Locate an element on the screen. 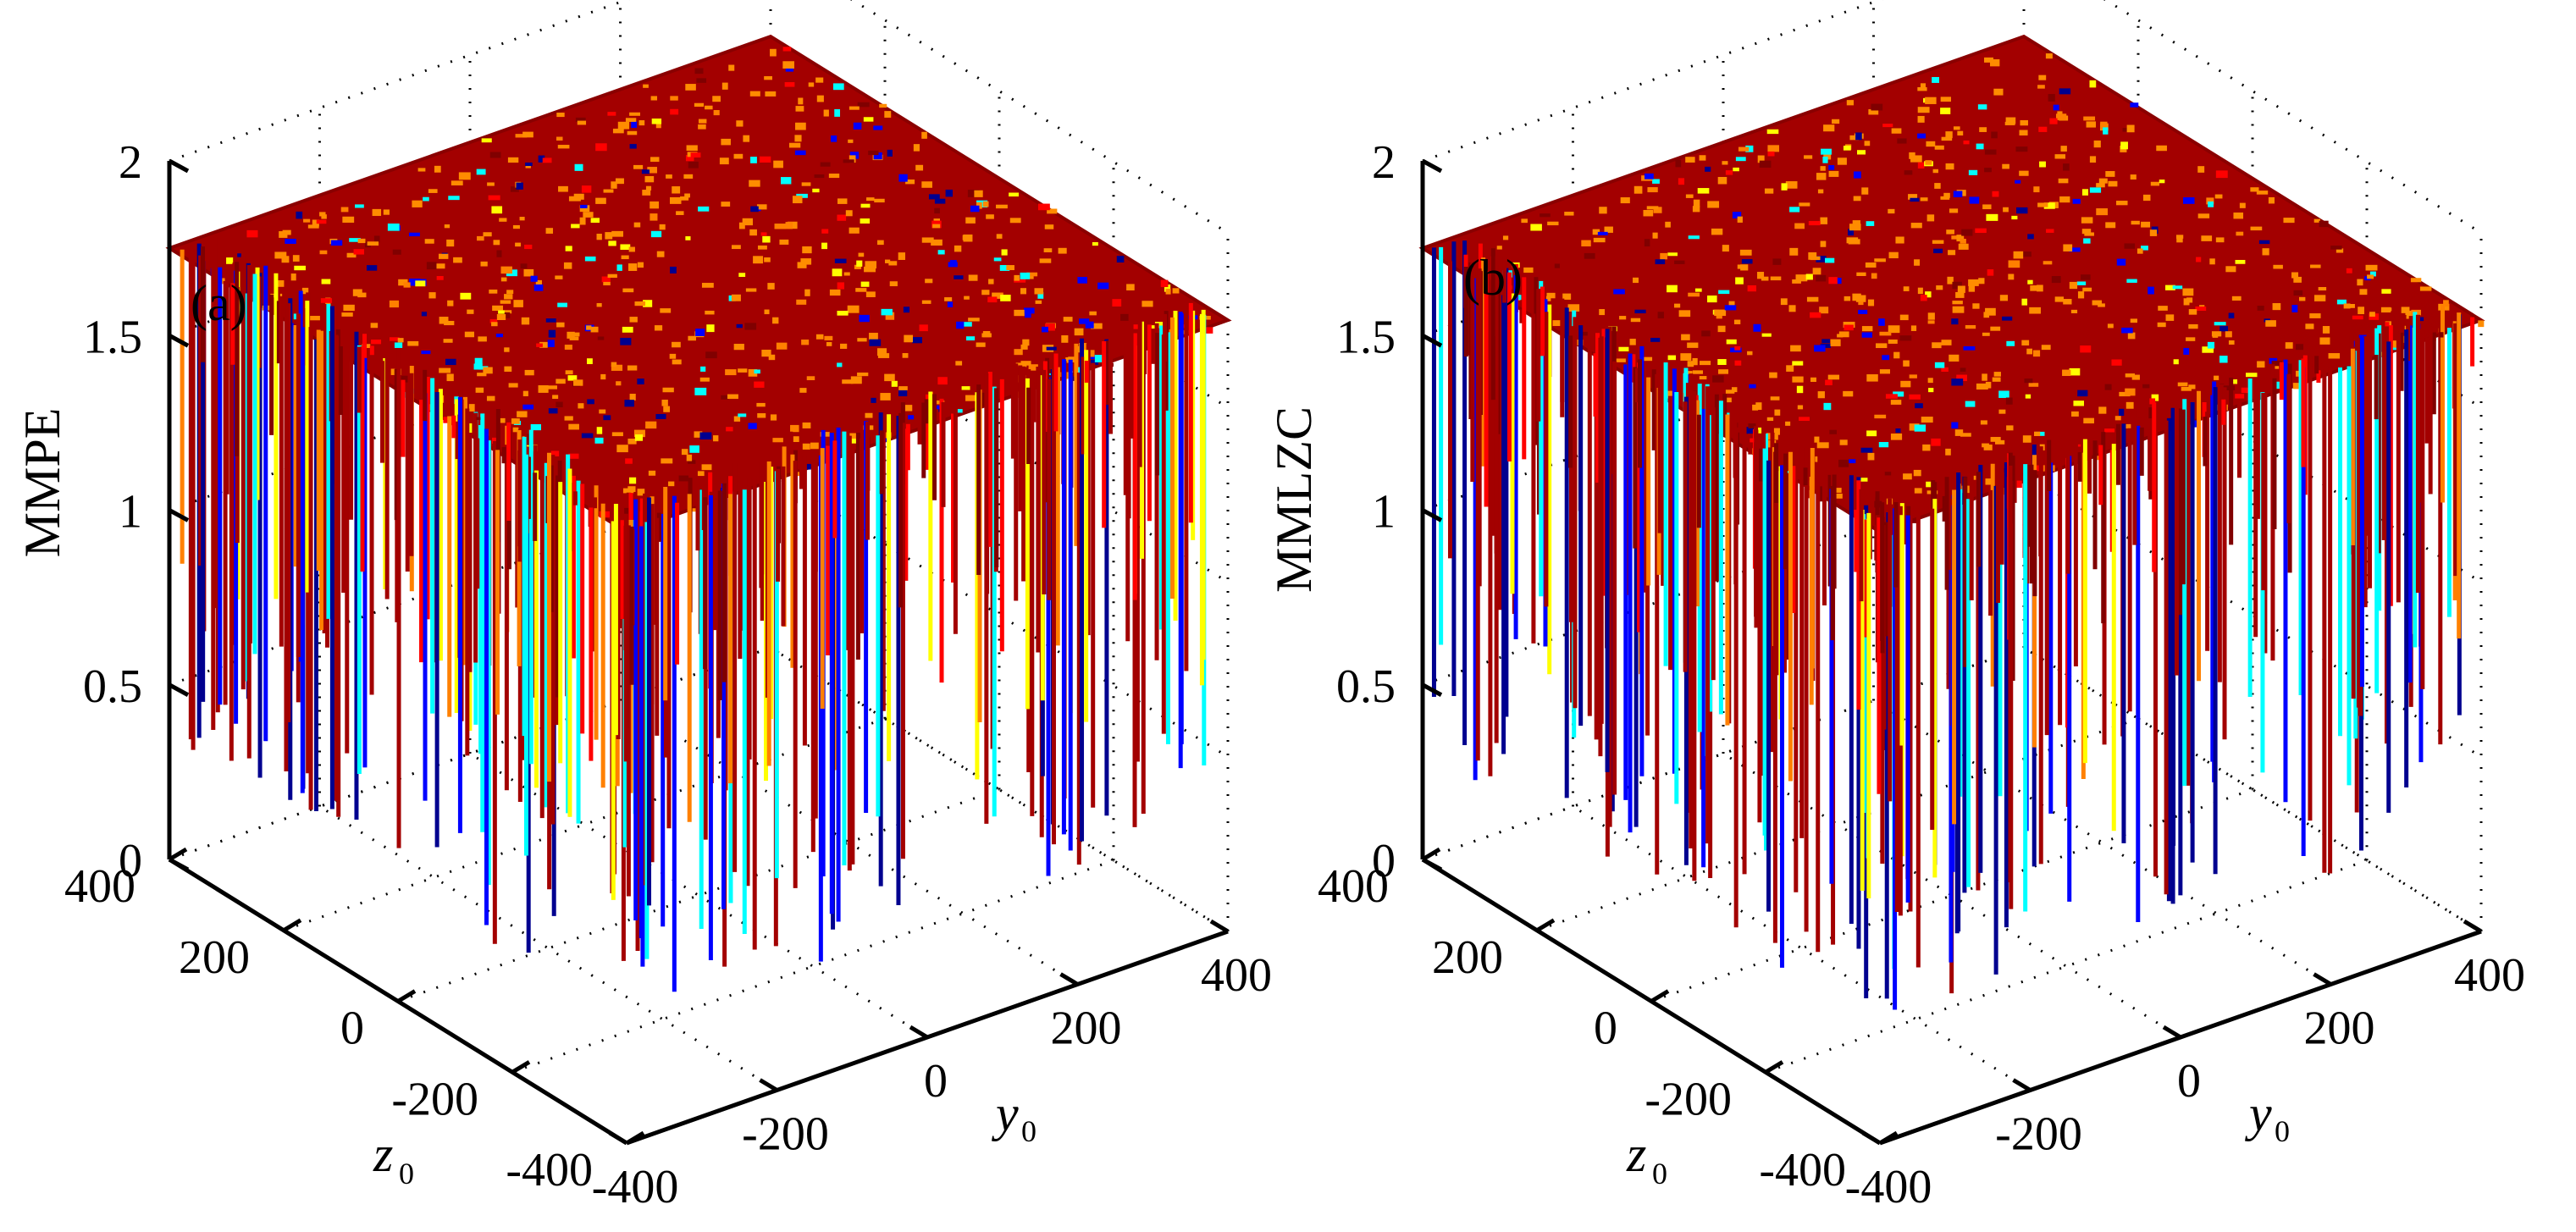 This screenshot has height=1232, width=2576. panel-label: (a) is located at coordinates (219, 303).